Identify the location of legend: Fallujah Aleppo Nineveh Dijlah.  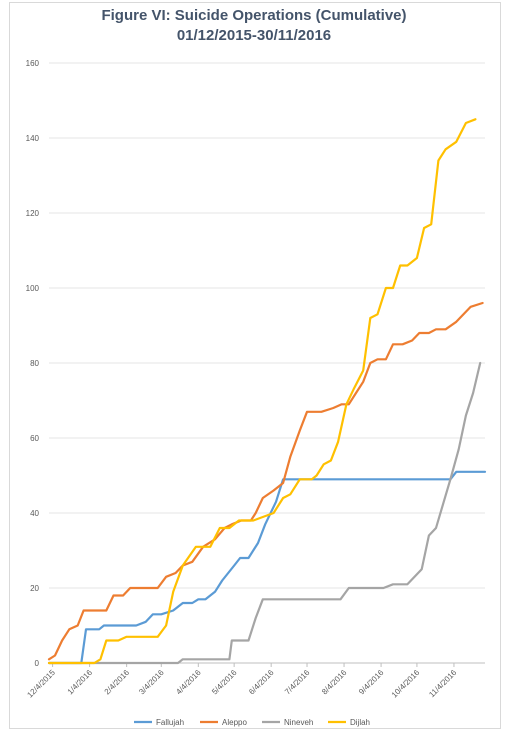
(252, 722).